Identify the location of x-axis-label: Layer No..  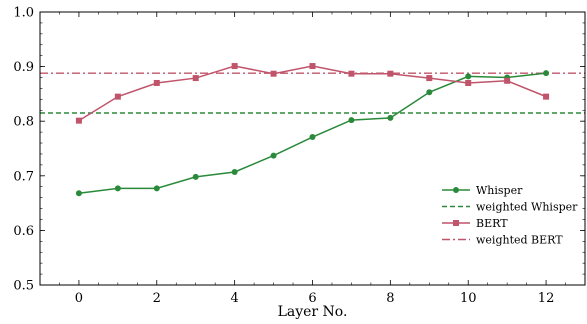
(313, 312).